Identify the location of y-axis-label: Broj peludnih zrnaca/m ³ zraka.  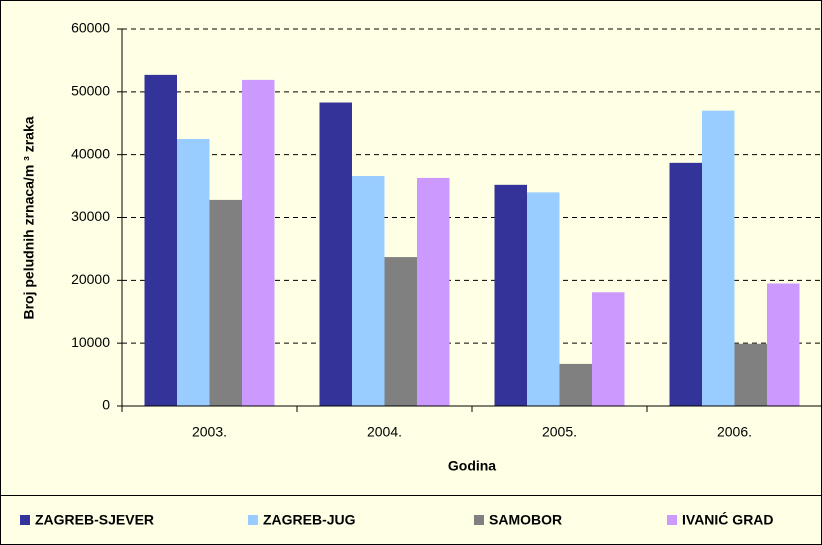
(29, 217).